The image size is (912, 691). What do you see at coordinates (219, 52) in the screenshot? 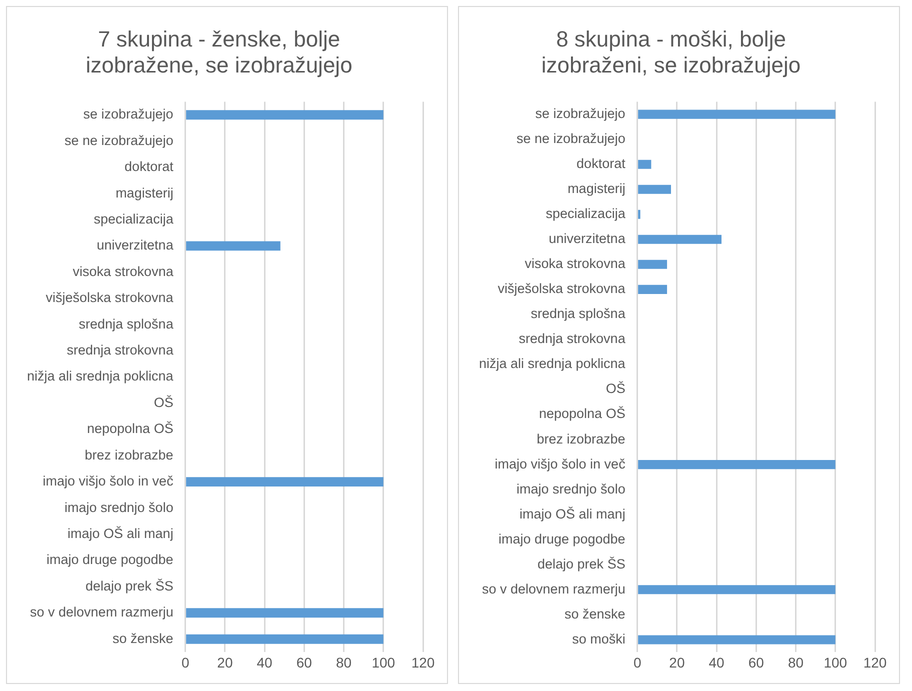
I see `chart-title: 7 skupina - ženske, bolje izobražene, se izobražujejo` at bounding box center [219, 52].